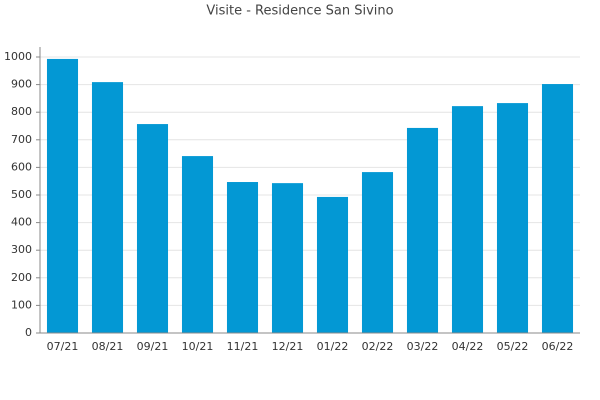 The image size is (600, 400). I want to click on x-tick-label: 07/21, so click(63, 346).